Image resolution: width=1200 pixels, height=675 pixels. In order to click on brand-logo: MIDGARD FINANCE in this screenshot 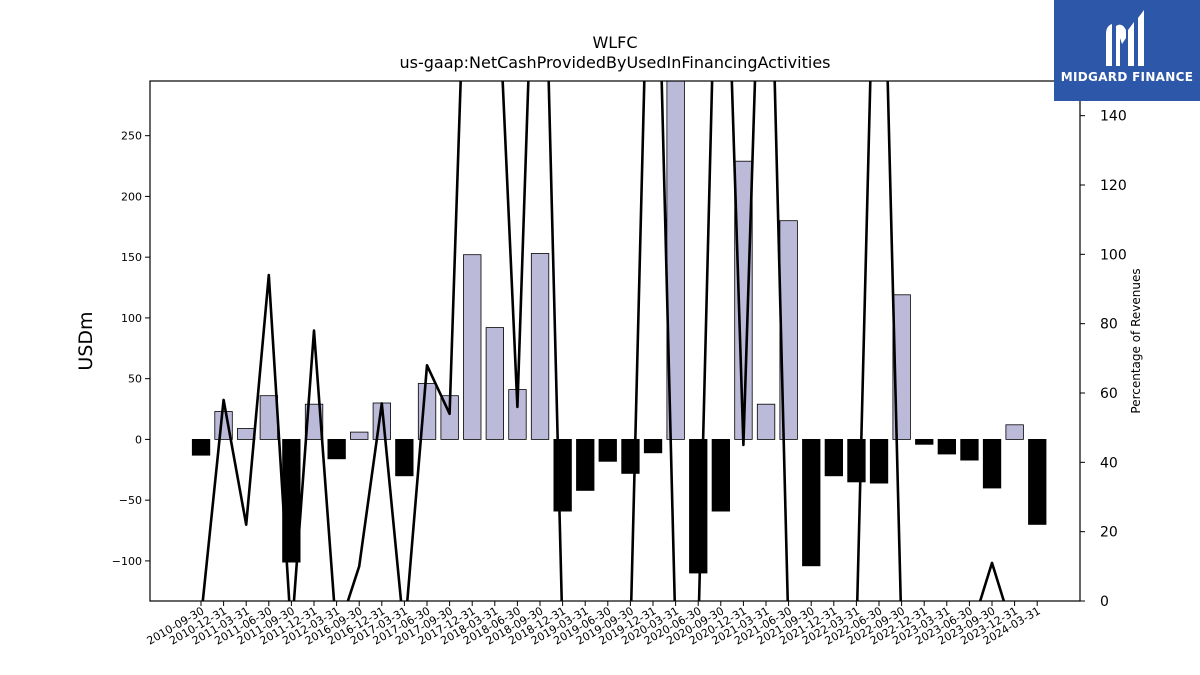, I will do `click(1127, 50)`.